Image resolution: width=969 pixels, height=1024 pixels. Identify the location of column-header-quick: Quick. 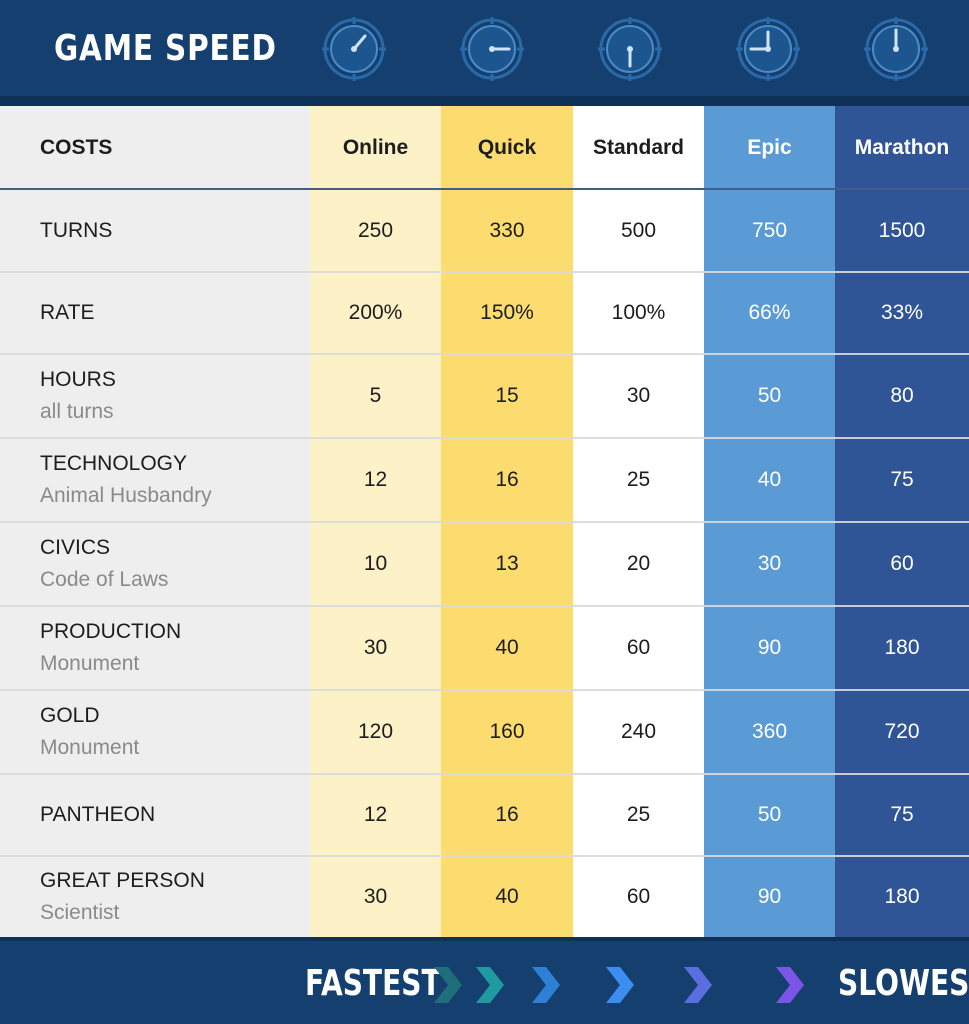
(507, 147).